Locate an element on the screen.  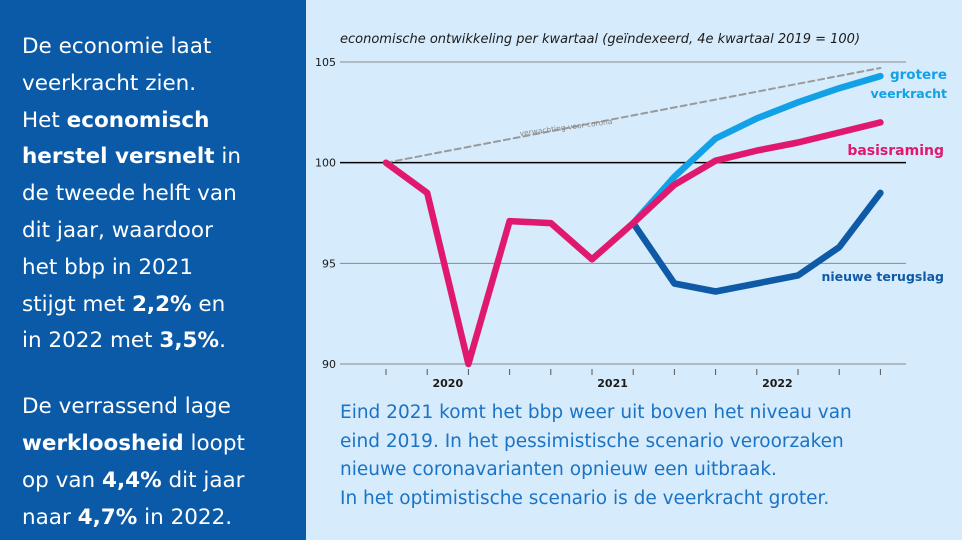
paragraph-text: . is located at coordinates (222, 341).